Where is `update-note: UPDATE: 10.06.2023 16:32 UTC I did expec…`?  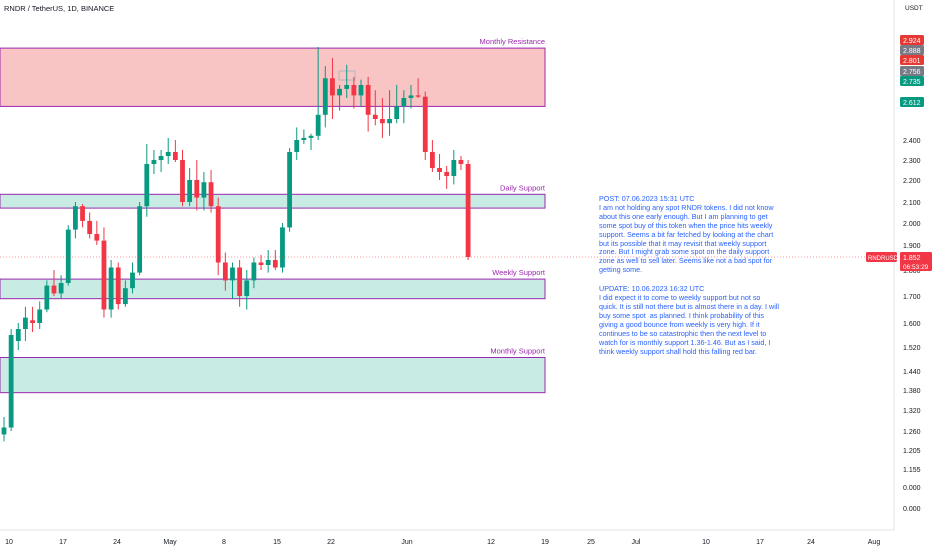 update-note: UPDATE: 10.06.2023 16:32 UTC I did expec… is located at coordinates (689, 320).